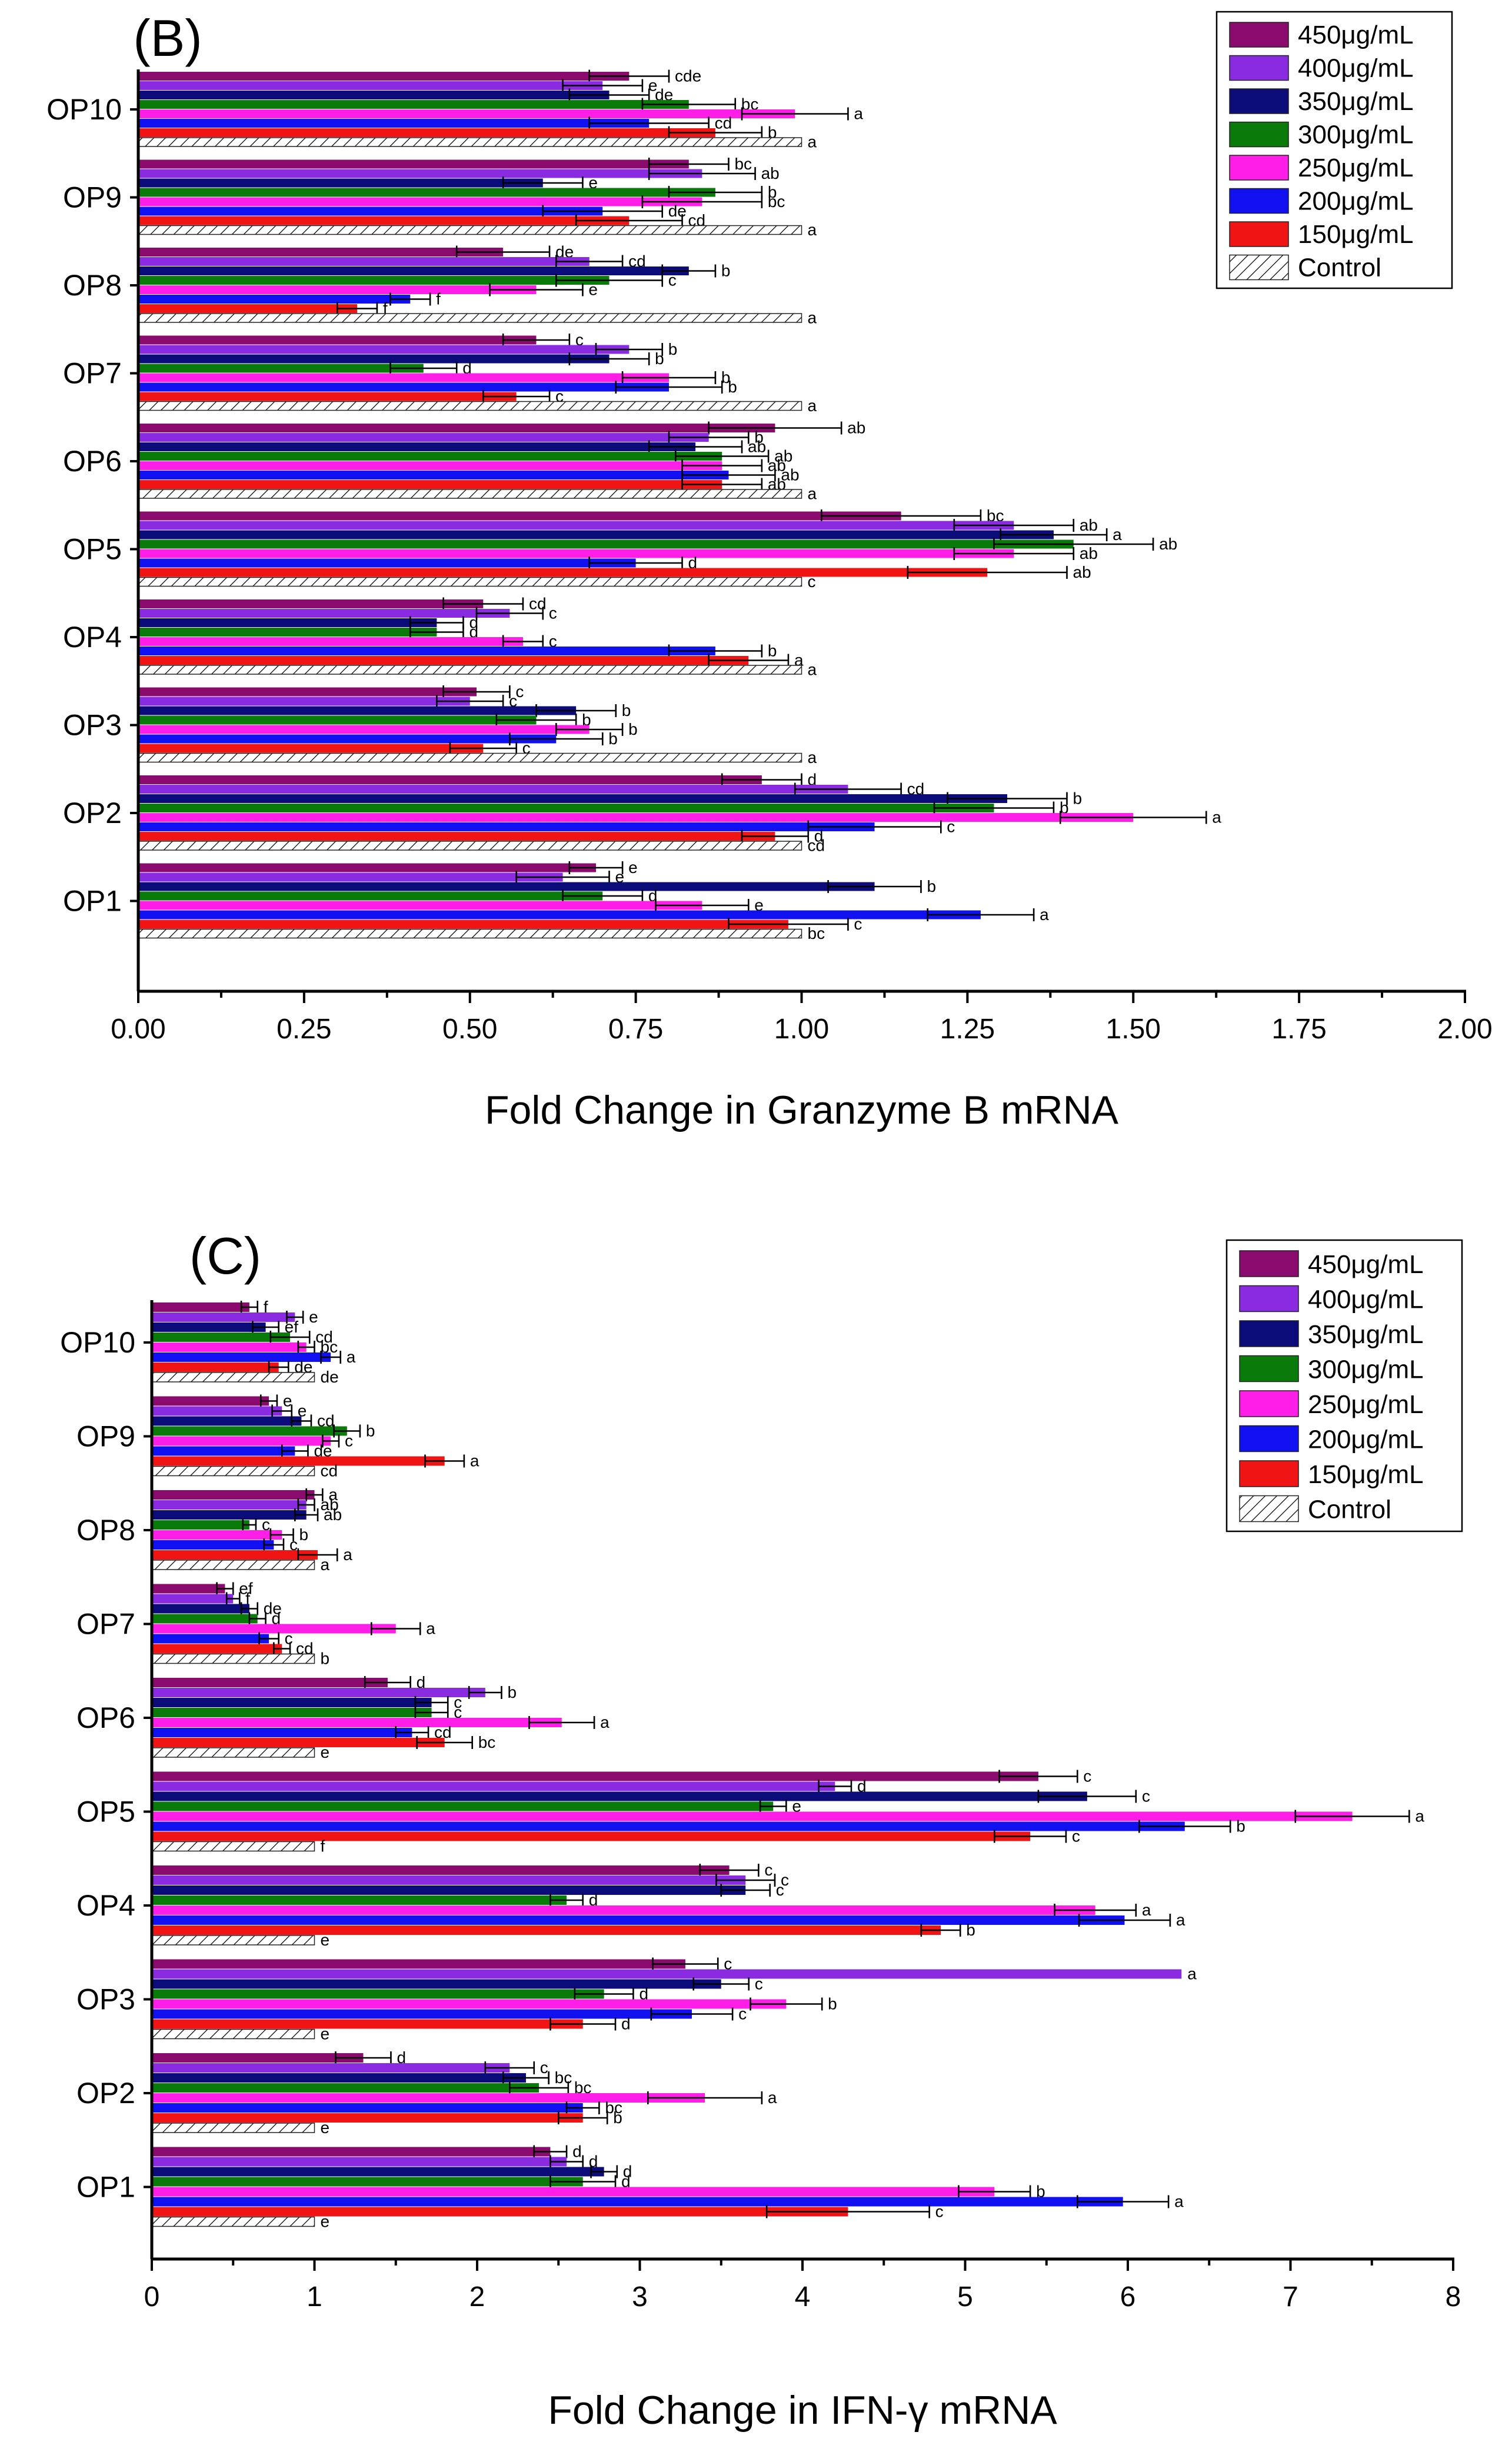 The image size is (1512, 2452). What do you see at coordinates (292, 1327) in the screenshot?
I see `significance-letter: ef` at bounding box center [292, 1327].